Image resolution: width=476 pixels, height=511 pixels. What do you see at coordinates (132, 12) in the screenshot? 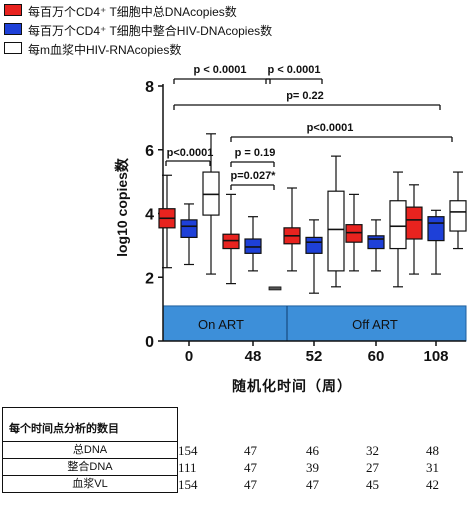
I see `legend-label: 每百万个CD4⁺ T细胞中总DNAcopies数` at bounding box center [132, 12].